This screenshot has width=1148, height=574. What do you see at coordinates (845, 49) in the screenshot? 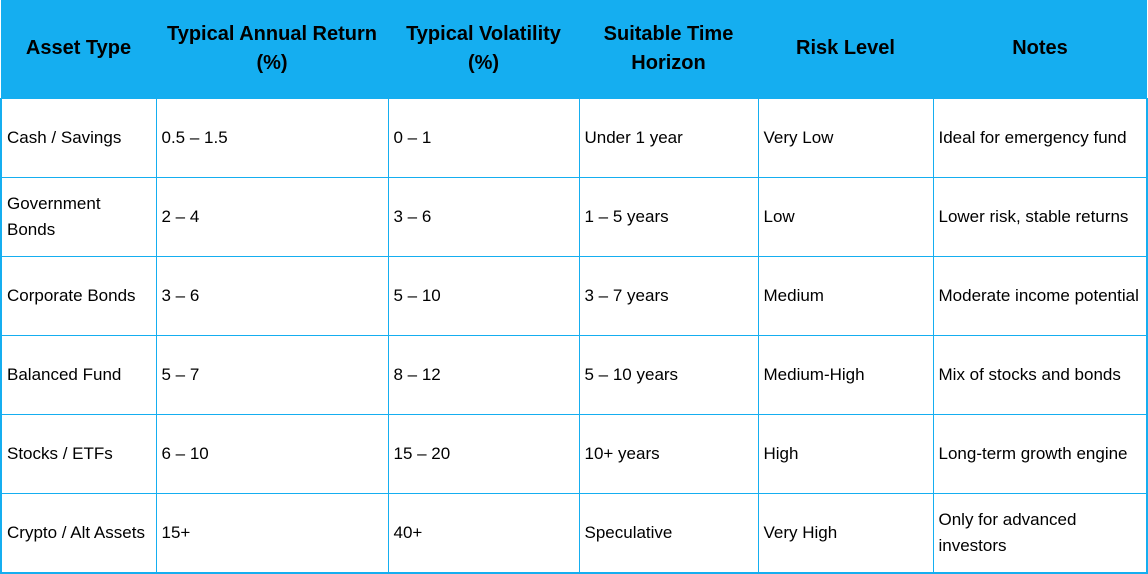
I see `header-risk-level: Risk Level` at bounding box center [845, 49].